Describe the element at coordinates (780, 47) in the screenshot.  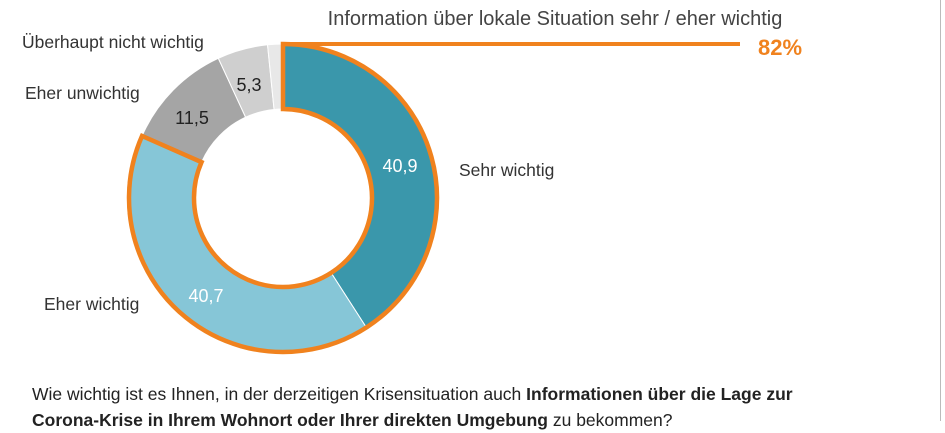
I see `annotation-value: 82%` at that location.